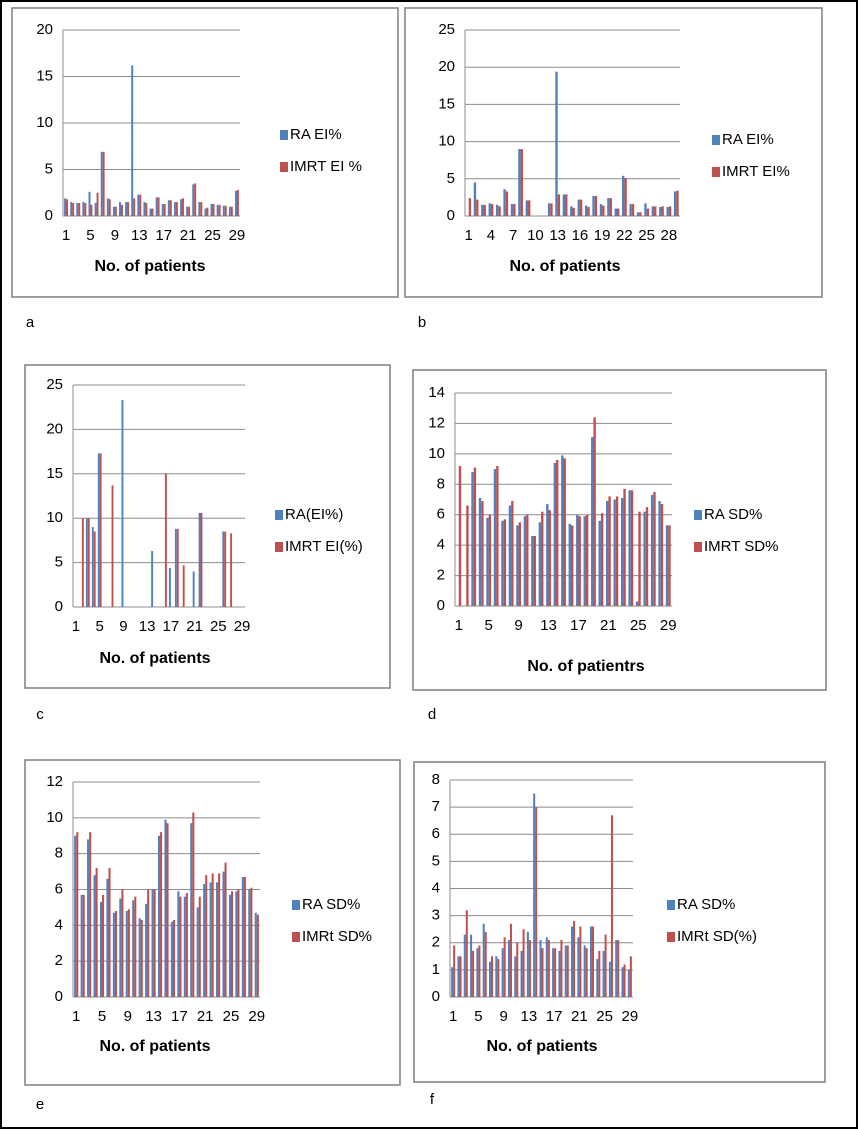 The height and width of the screenshot is (1129, 858). What do you see at coordinates (314, 514) in the screenshot?
I see `legend-label: RA(EI%)` at bounding box center [314, 514].